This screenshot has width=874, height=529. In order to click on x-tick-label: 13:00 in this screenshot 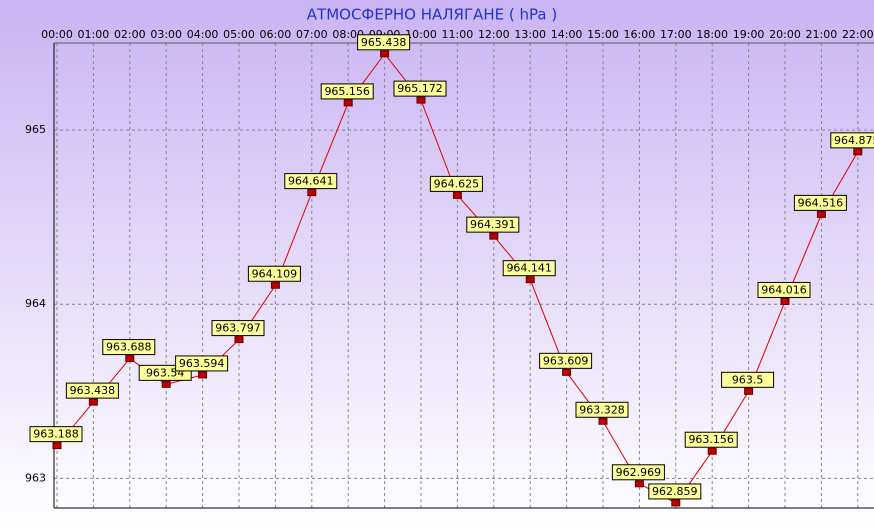, I will do `click(530, 34)`.